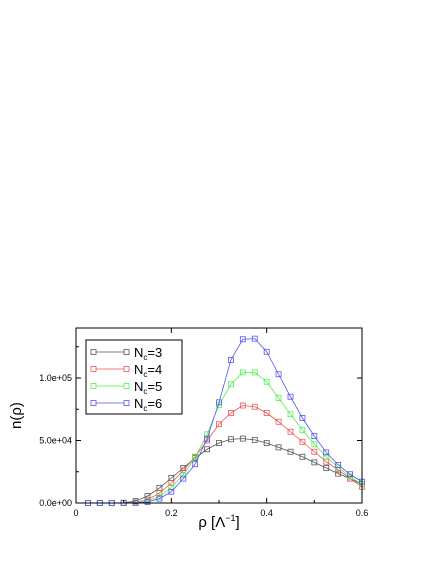  What do you see at coordinates (75, 513) in the screenshot?
I see `x-tick-label: 0` at bounding box center [75, 513].